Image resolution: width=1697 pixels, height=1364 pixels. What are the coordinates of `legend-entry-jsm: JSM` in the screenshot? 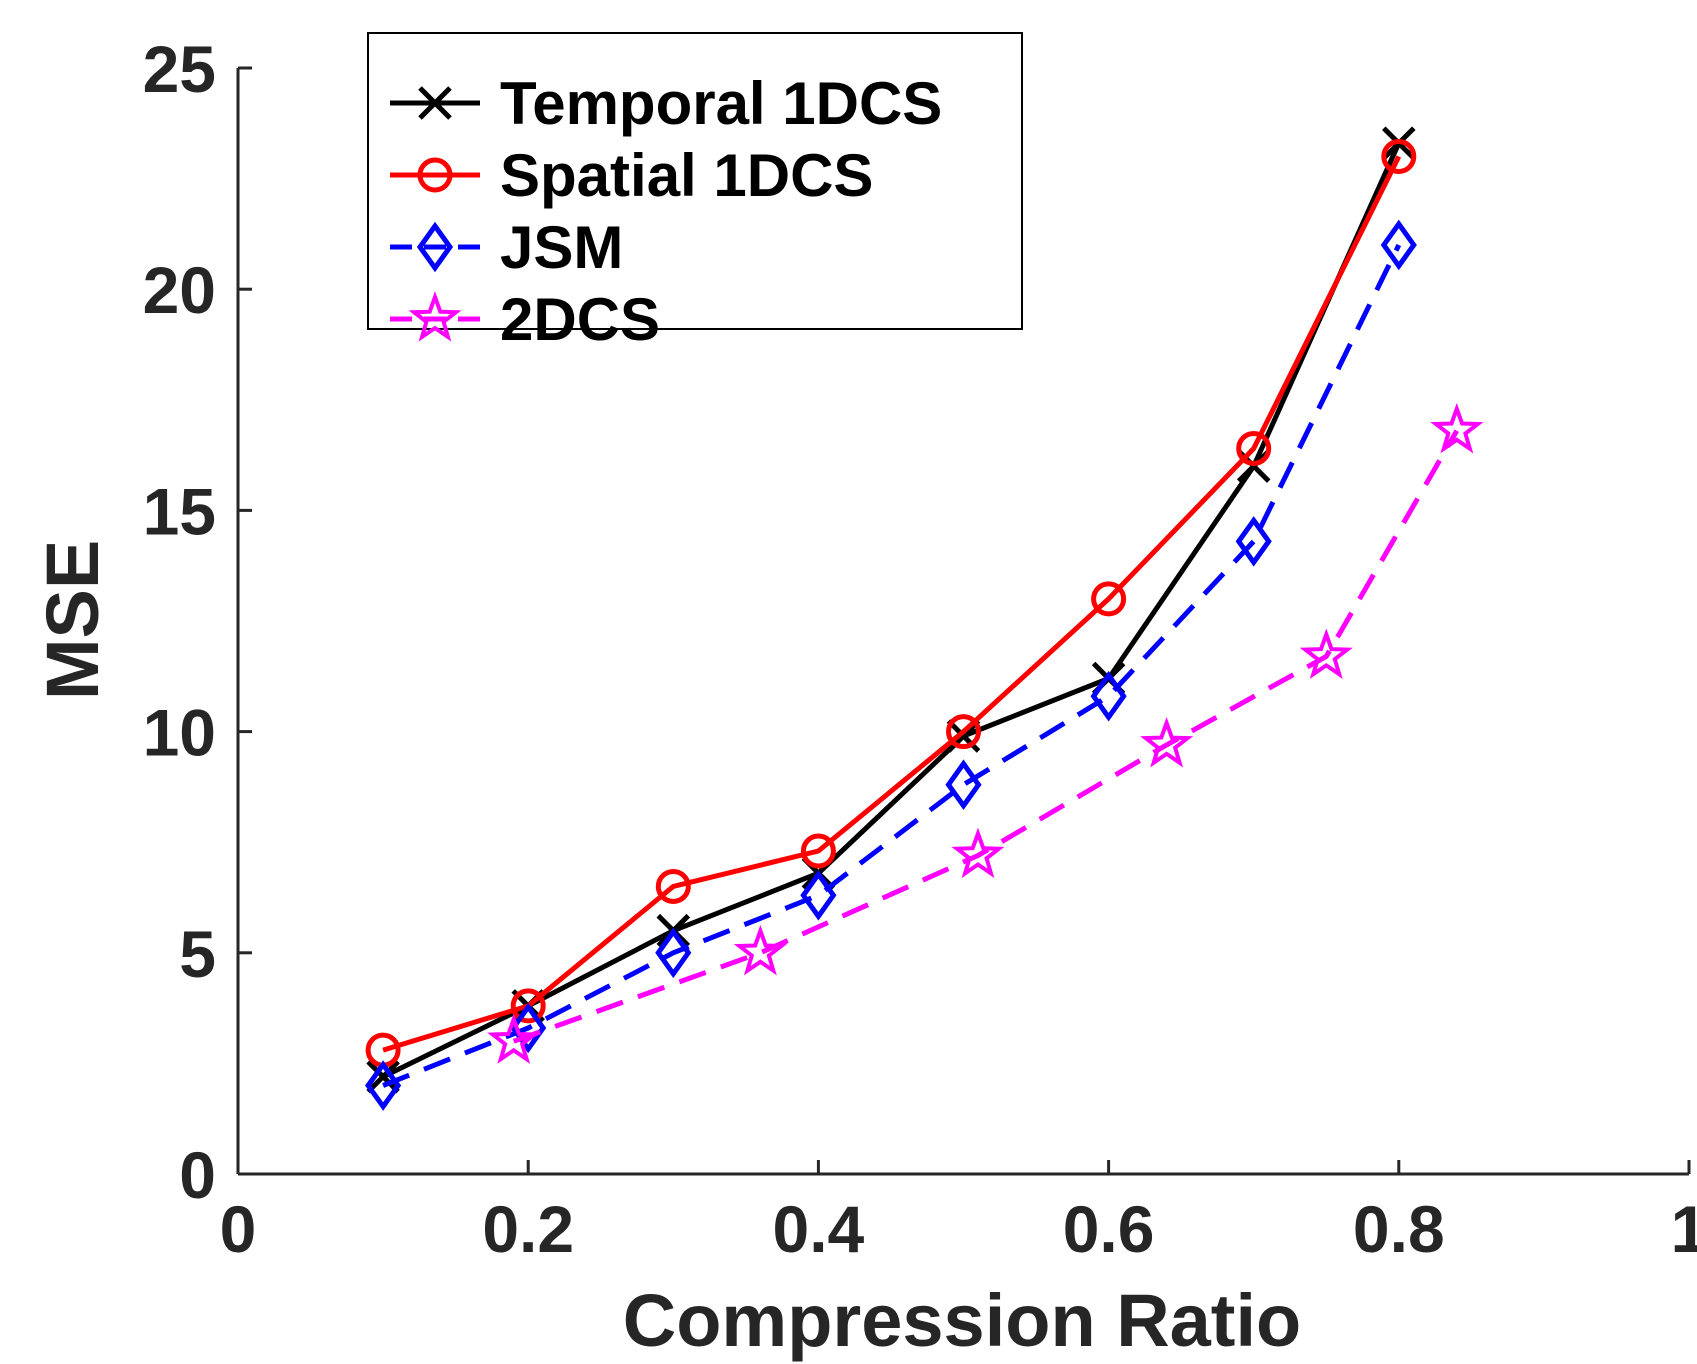 It's located at (506, 247).